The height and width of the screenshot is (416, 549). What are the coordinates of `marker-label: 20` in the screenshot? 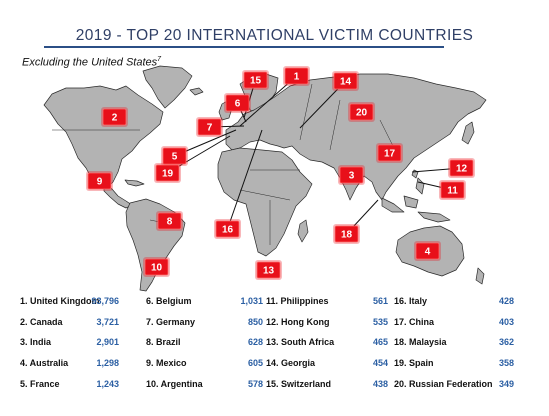 It's located at (362, 113).